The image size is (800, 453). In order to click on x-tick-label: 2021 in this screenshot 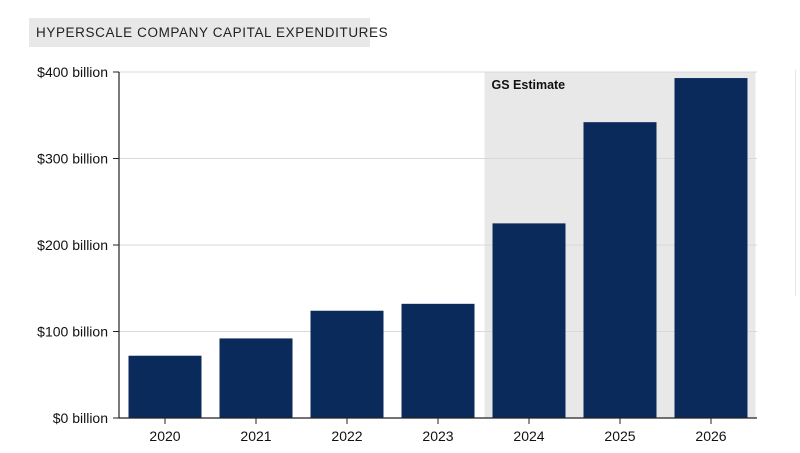, I will do `click(255, 436)`.